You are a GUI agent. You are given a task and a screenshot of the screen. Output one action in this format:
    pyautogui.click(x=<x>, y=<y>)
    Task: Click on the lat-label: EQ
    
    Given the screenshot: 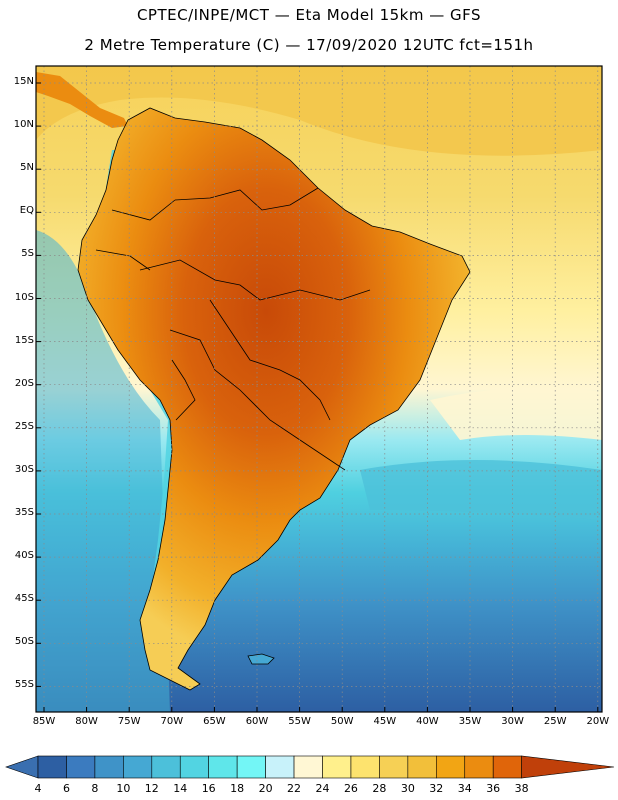 What is the action you would take?
    pyautogui.click(x=26, y=211)
    